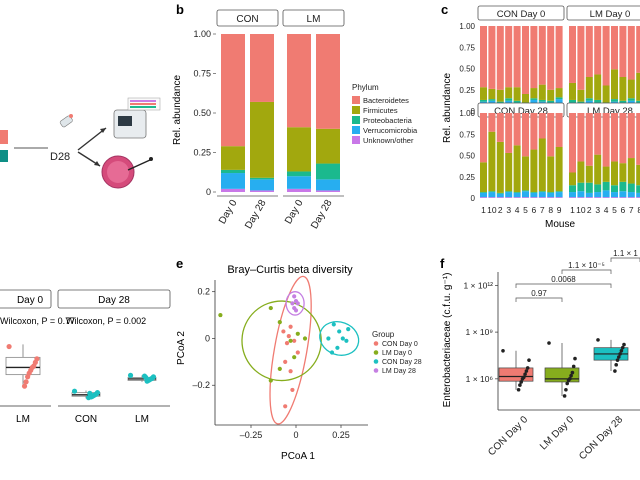 Image resolution: width=640 pixels, height=480 pixels. Describe the element at coordinates (26, 299) in the screenshot. I see `panel-d-left-strip` at that location.